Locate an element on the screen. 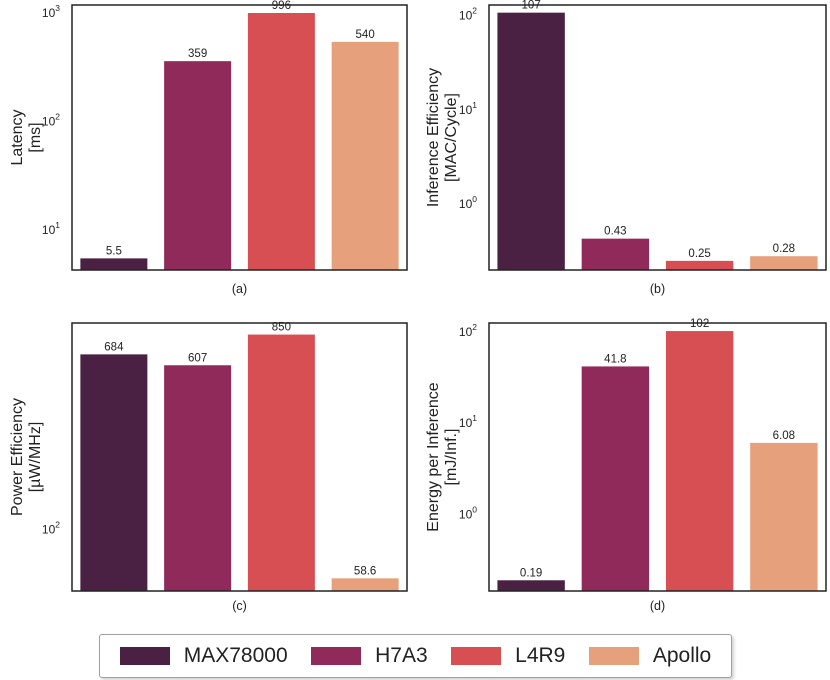 The width and height of the screenshot is (830, 680). legend-label-l4r9: L4R9 is located at coordinates (540, 655).